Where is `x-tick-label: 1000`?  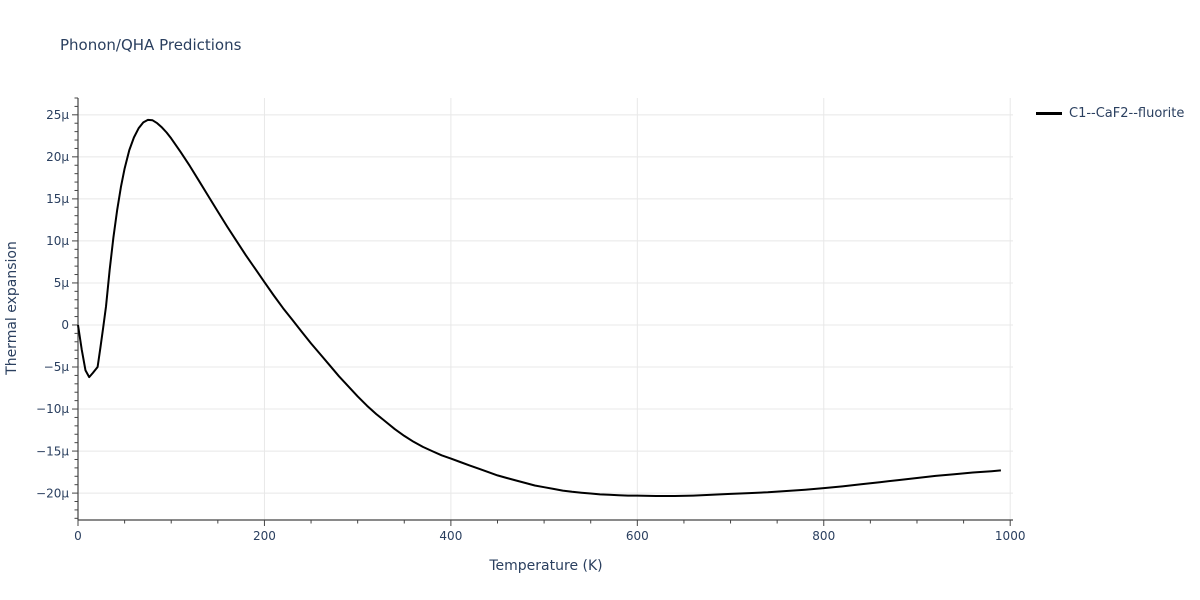 x-tick-label: 1000 is located at coordinates (1010, 536).